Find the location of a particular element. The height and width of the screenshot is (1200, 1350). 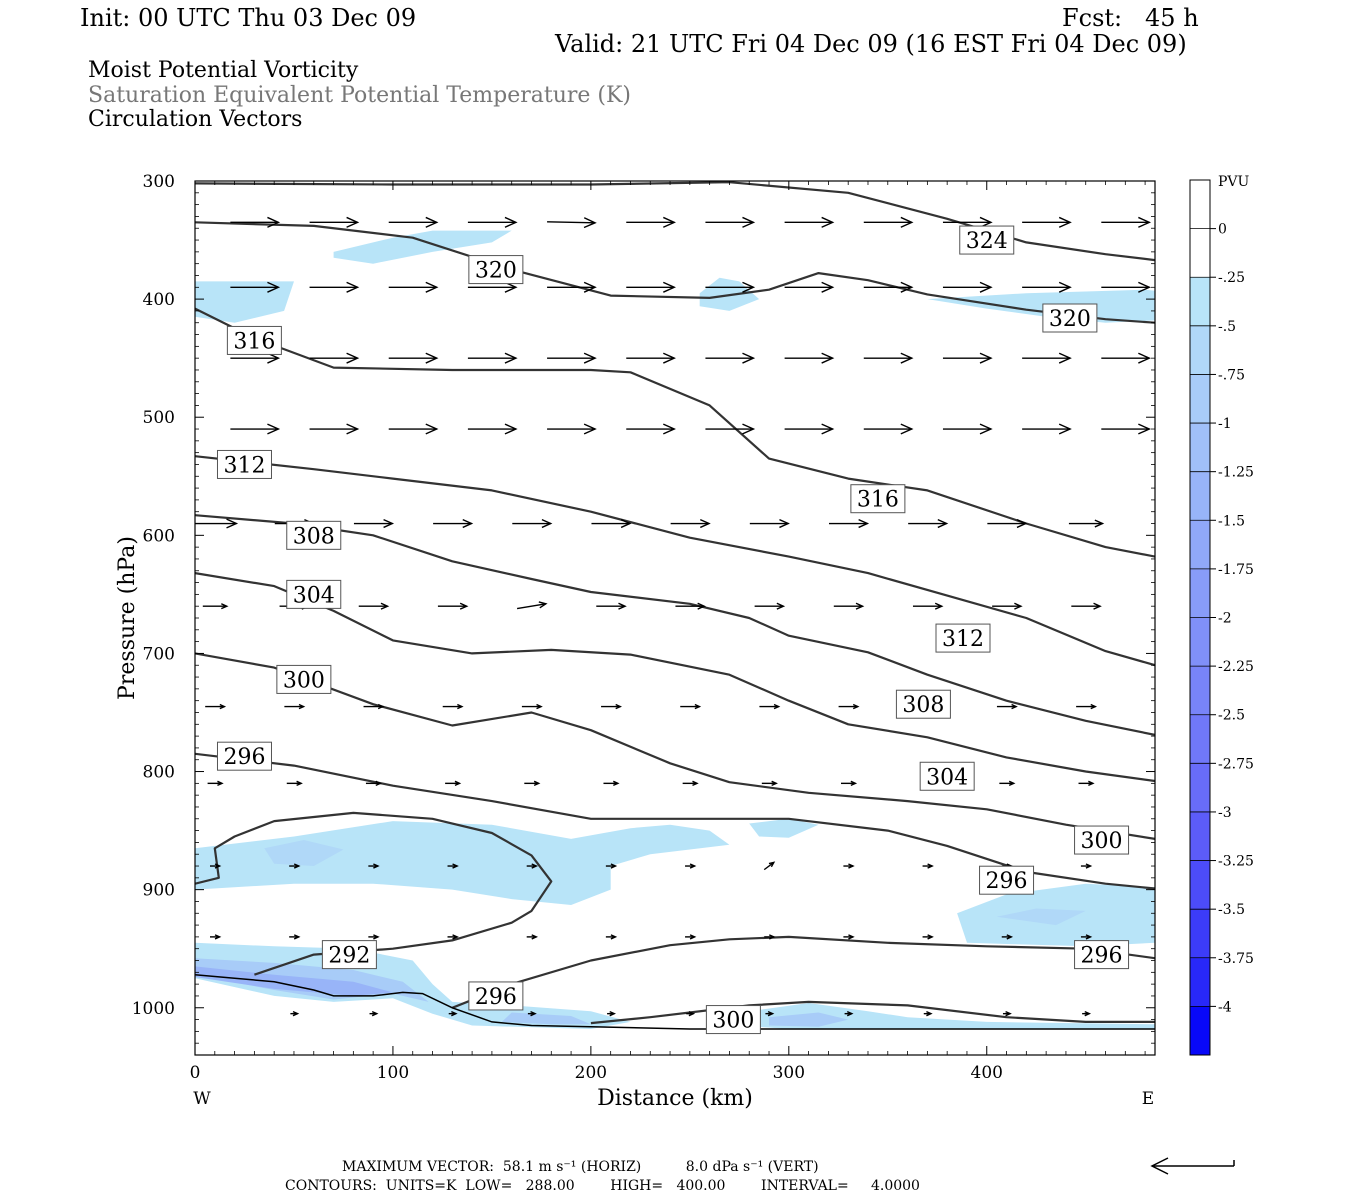

colorbar-label: -.5 is located at coordinates (1227, 327).